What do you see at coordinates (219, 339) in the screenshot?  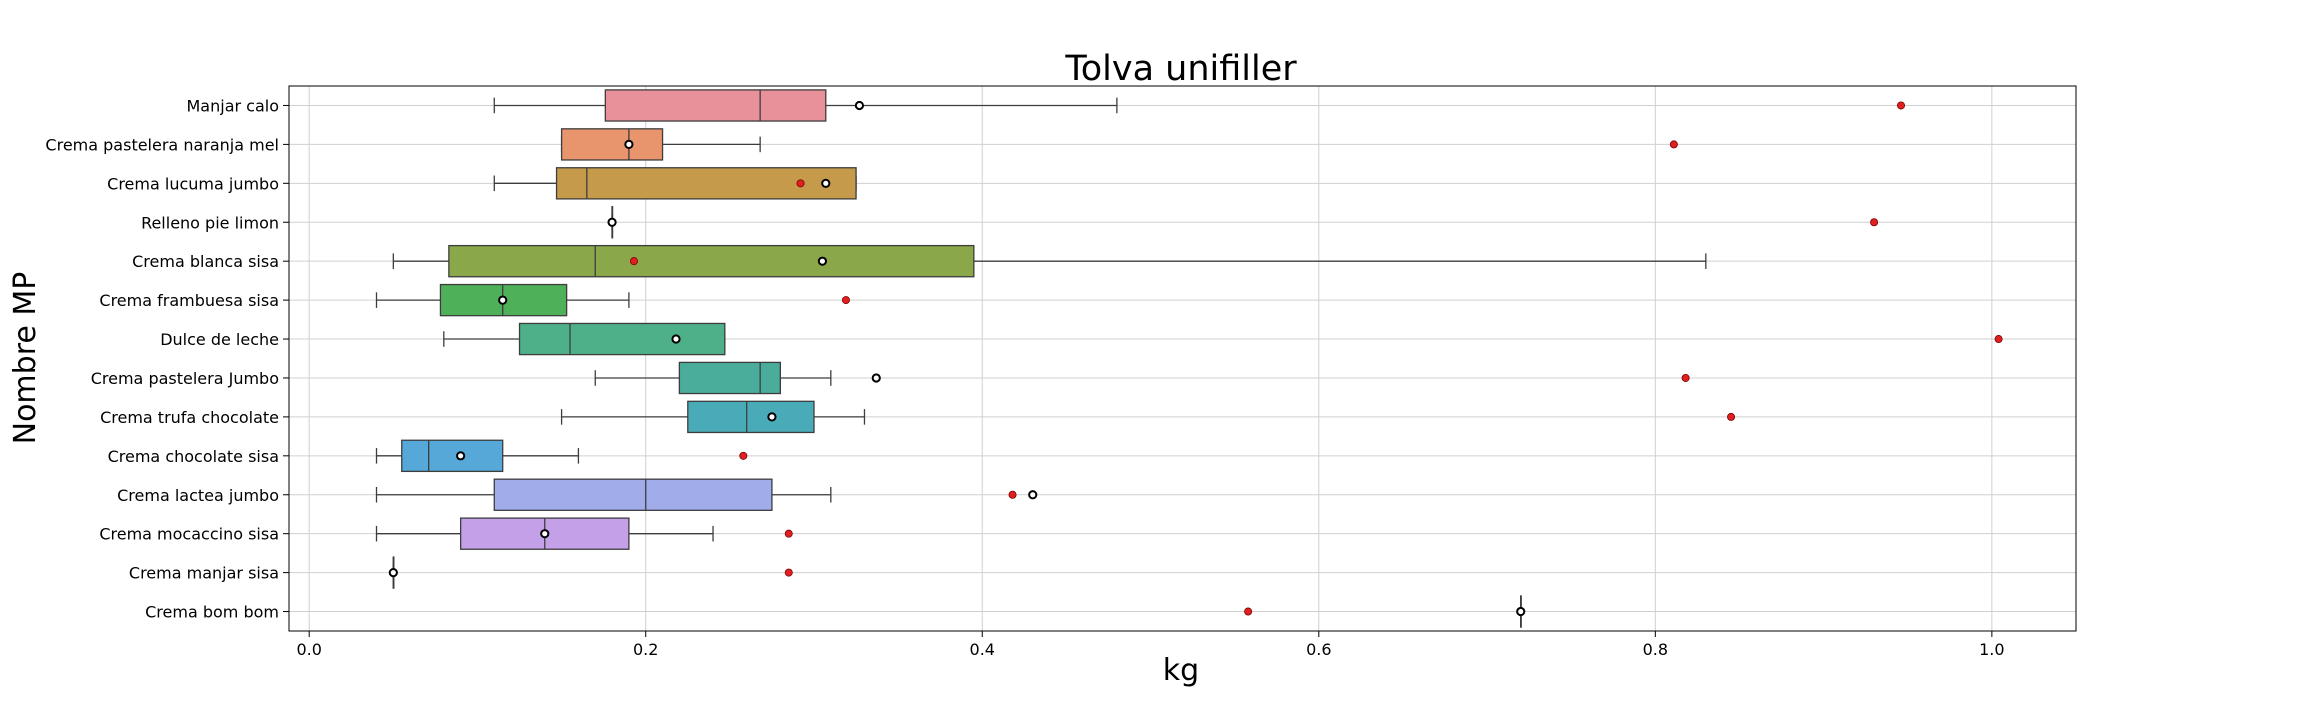 I see `y-tick-label: Dulce de leche` at bounding box center [219, 339].